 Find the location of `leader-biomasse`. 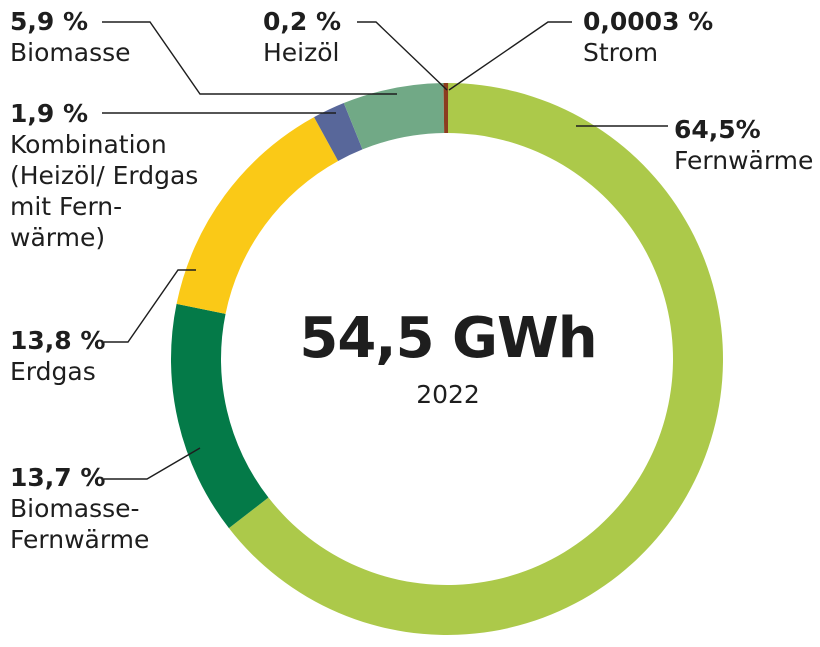

leader-biomasse is located at coordinates (249, 58).